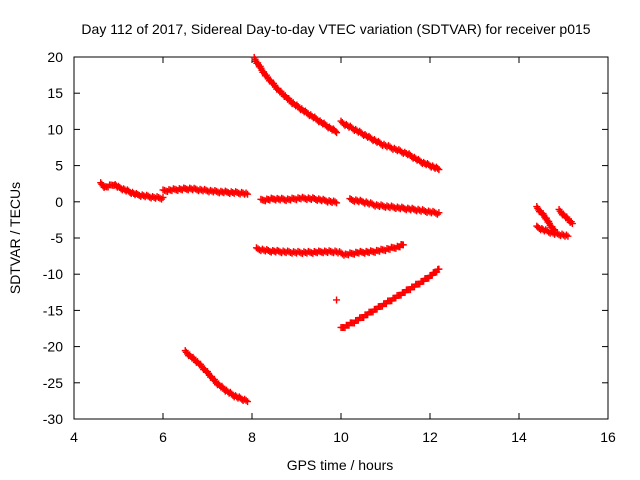 The height and width of the screenshot is (480, 640). Describe the element at coordinates (252, 437) in the screenshot. I see `x-tick-label: 8` at that location.